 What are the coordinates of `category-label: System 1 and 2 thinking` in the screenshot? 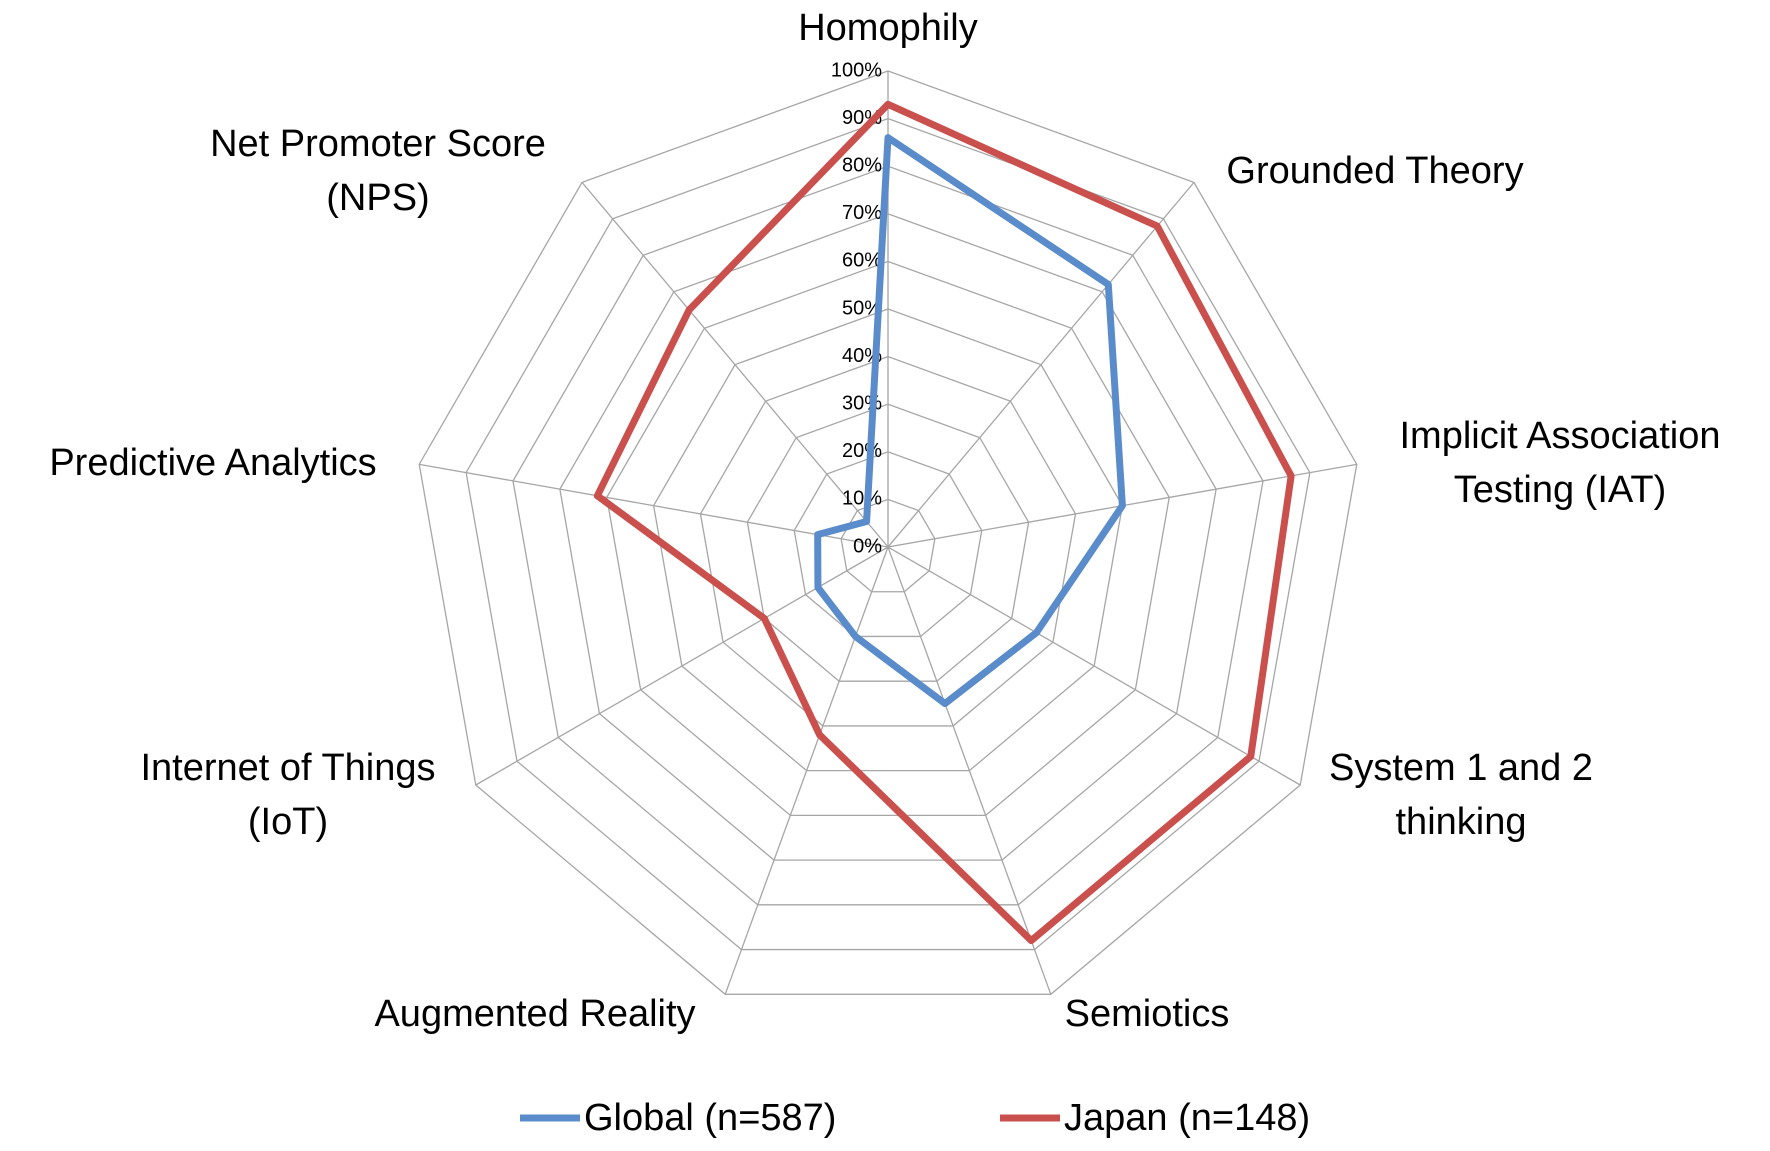 It's located at (1461, 795).